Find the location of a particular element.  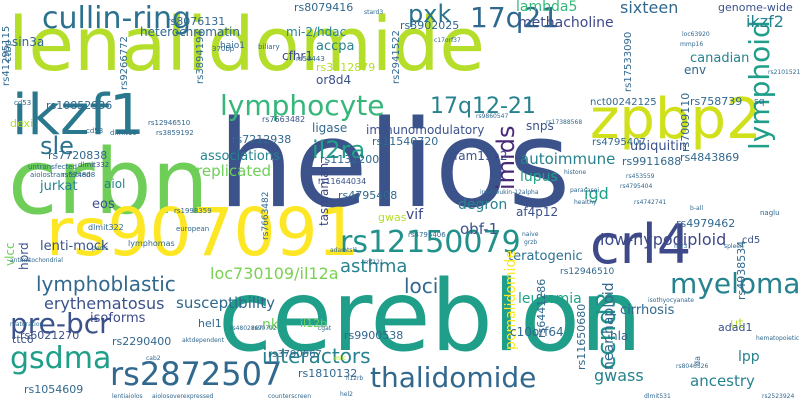

word-rs4979462: rs4979462 is located at coordinates (706, 223).